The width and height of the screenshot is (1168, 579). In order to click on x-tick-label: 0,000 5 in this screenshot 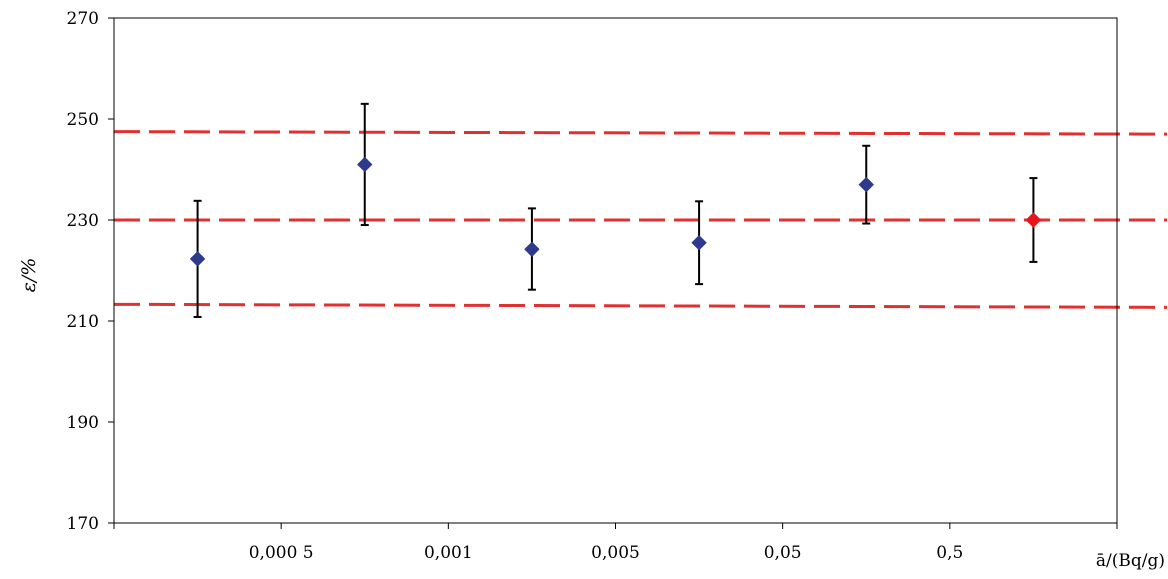, I will do `click(281, 553)`.